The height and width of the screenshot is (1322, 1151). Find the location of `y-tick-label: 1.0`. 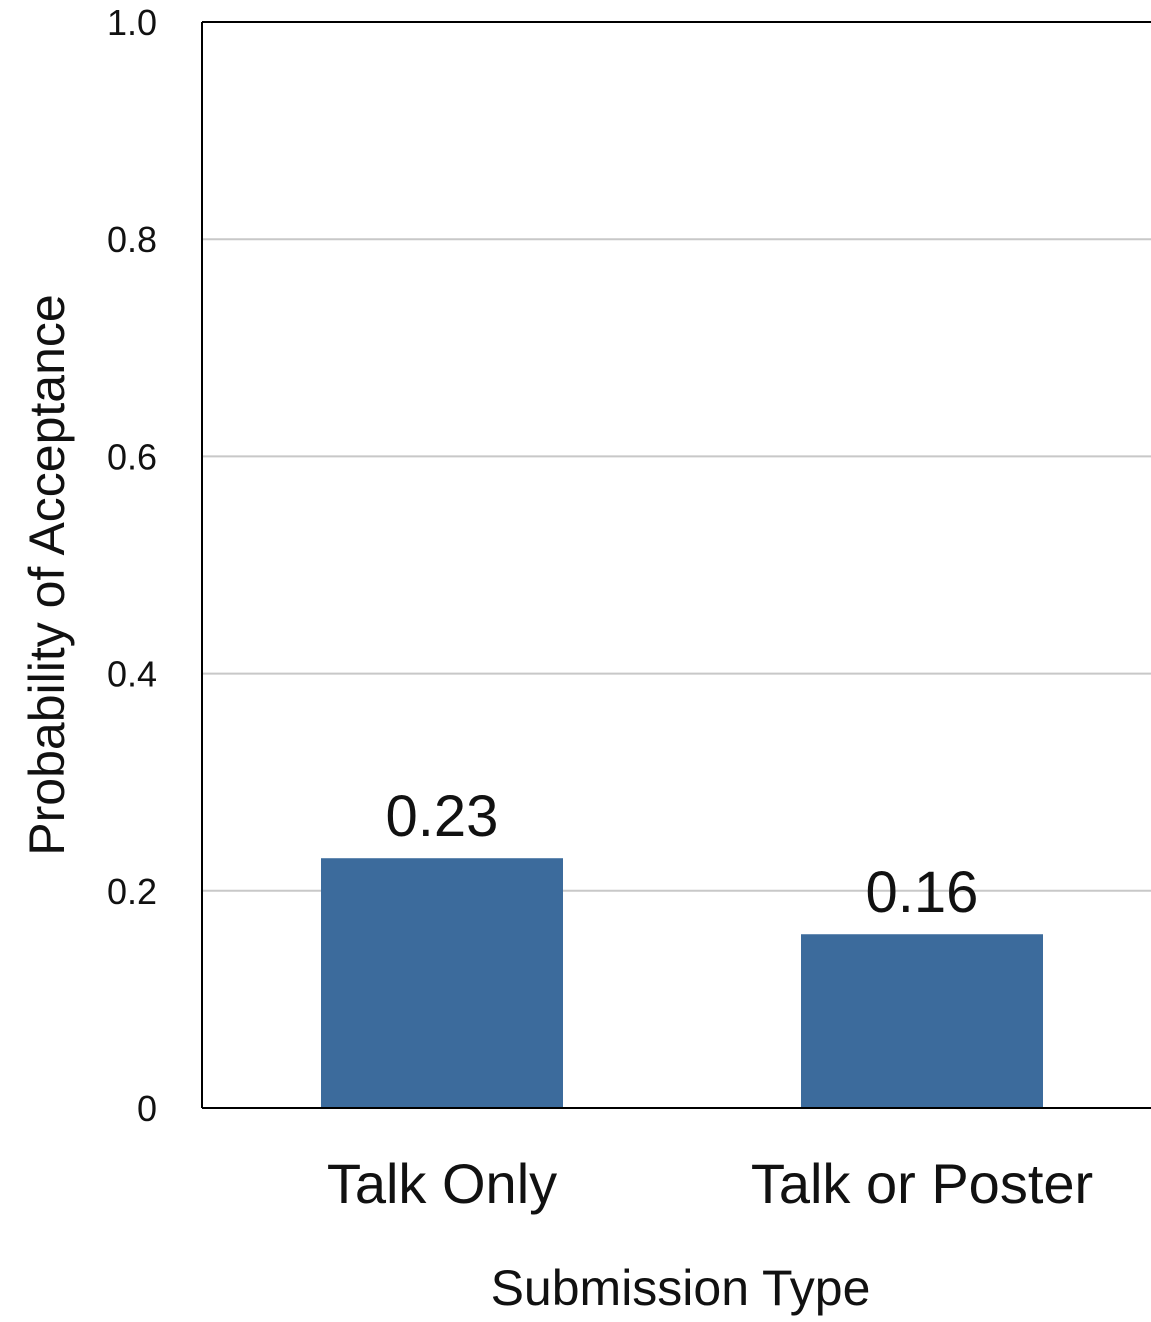

y-tick-label: 1.0 is located at coordinates (132, 22).